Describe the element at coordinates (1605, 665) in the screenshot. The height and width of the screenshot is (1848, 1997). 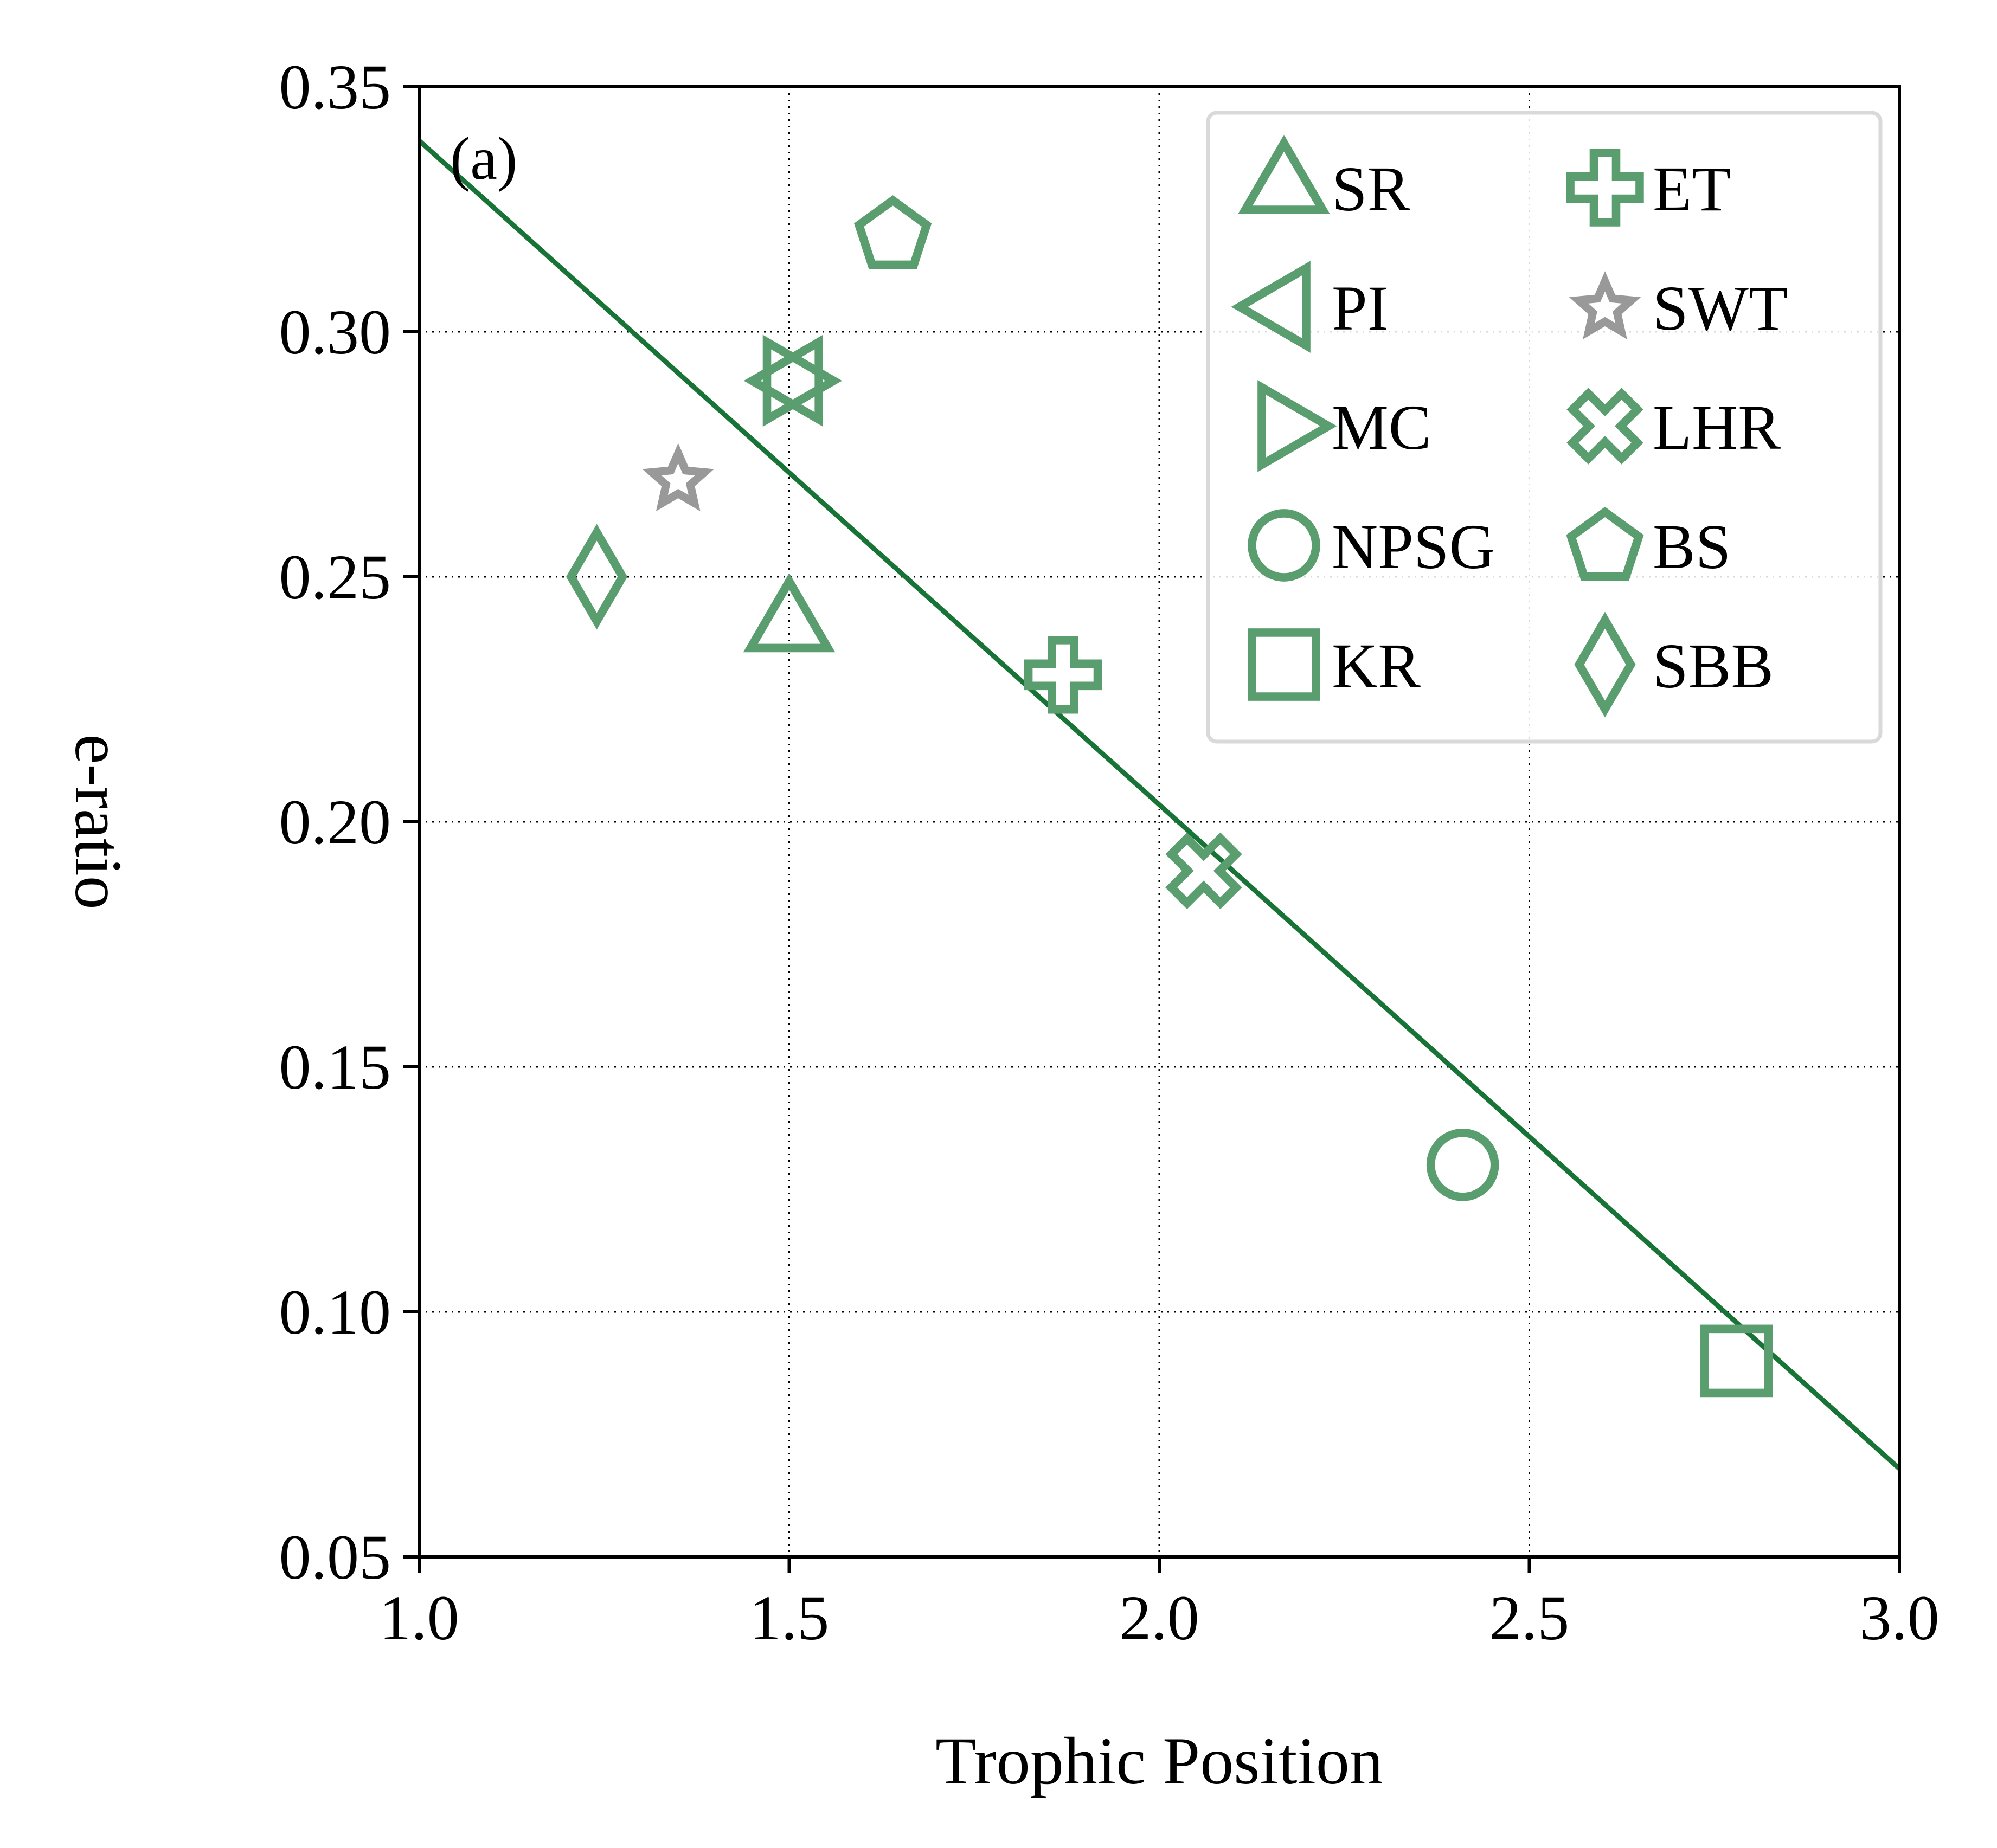
I see `legend-marker-sbb` at that location.